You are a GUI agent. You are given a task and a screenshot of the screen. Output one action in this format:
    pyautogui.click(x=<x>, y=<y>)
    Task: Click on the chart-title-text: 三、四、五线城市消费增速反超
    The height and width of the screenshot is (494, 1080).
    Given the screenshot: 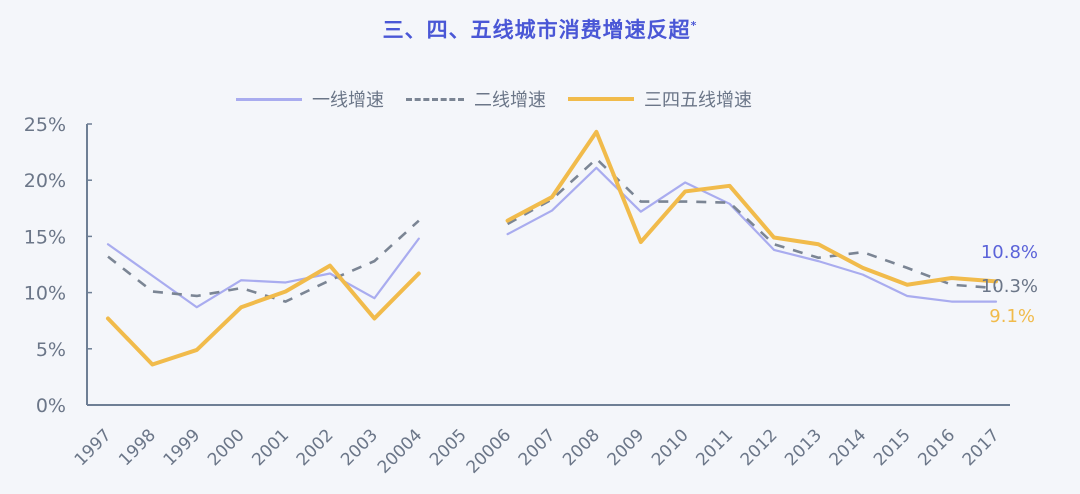 What is the action you would take?
    pyautogui.click(x=536, y=30)
    